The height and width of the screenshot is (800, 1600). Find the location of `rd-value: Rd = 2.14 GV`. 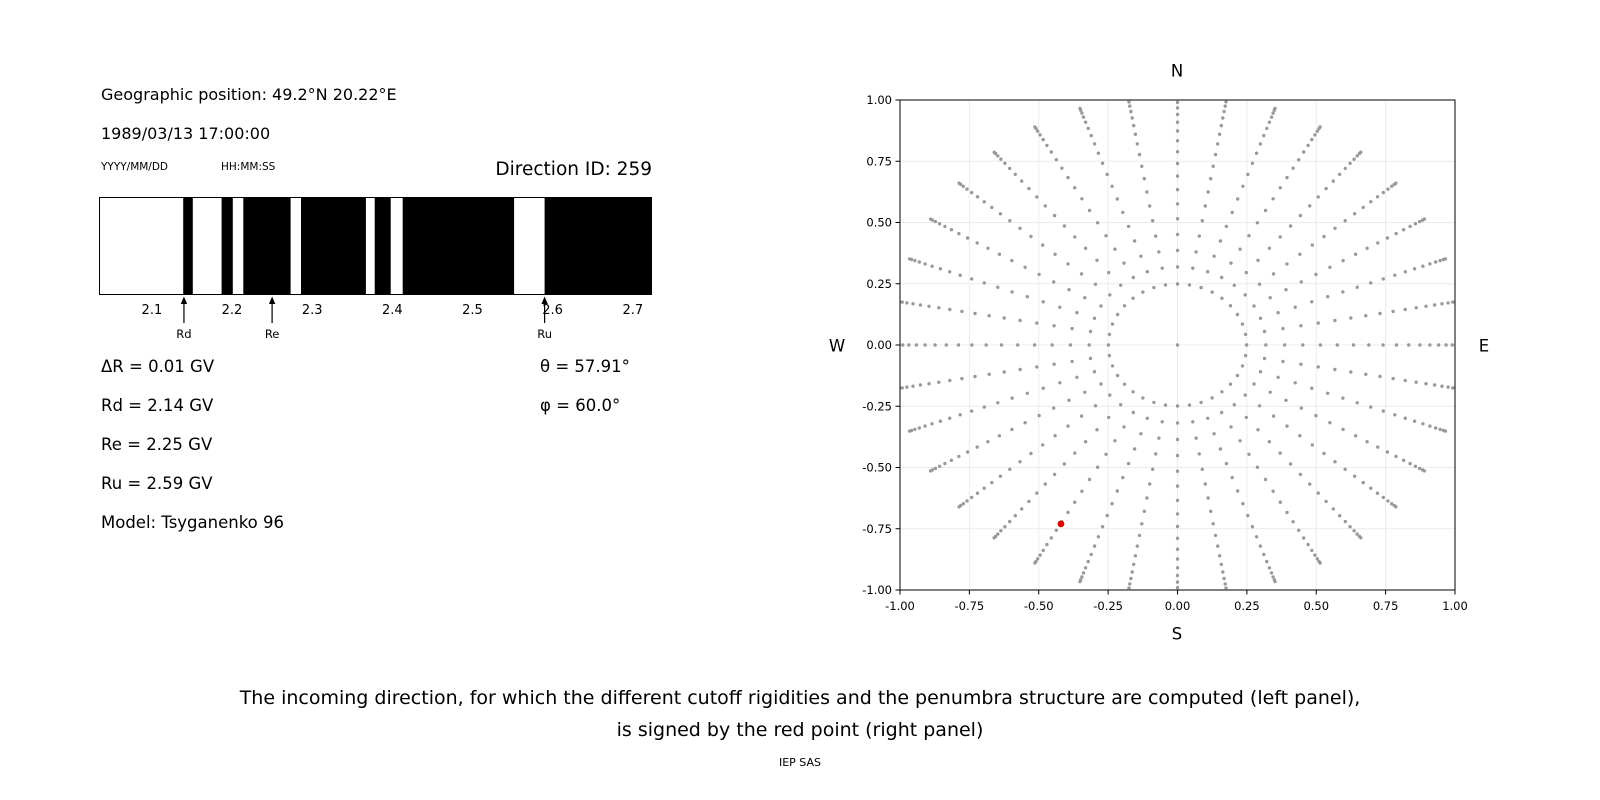

rd-value: Rd = 2.14 GV is located at coordinates (157, 405).